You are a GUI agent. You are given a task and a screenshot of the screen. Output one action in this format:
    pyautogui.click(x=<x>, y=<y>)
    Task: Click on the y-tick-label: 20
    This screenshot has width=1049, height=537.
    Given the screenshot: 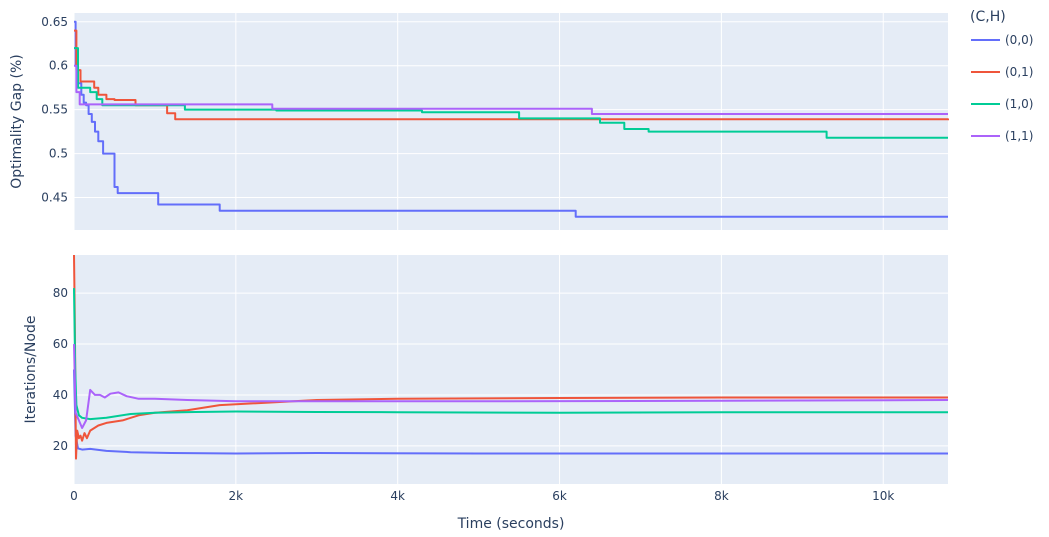 What is the action you would take?
    pyautogui.click(x=60, y=446)
    